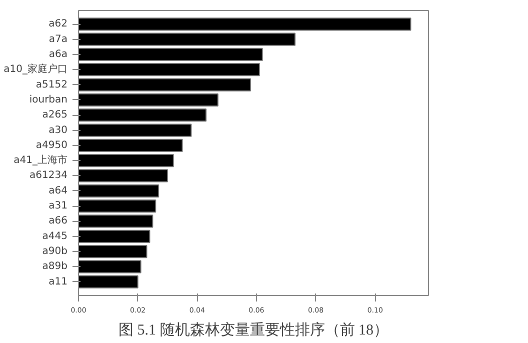 This screenshot has width=528, height=343. I want to click on y-tick-label: a31, so click(58, 206).